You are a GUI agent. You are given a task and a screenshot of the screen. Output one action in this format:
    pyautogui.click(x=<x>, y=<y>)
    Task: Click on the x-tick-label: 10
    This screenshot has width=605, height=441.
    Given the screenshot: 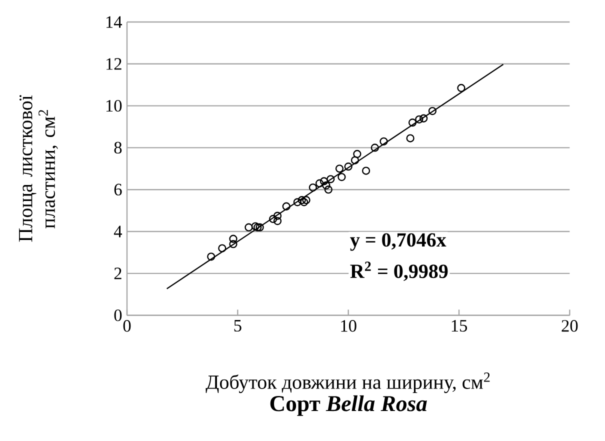 What is the action you would take?
    pyautogui.click(x=348, y=326)
    